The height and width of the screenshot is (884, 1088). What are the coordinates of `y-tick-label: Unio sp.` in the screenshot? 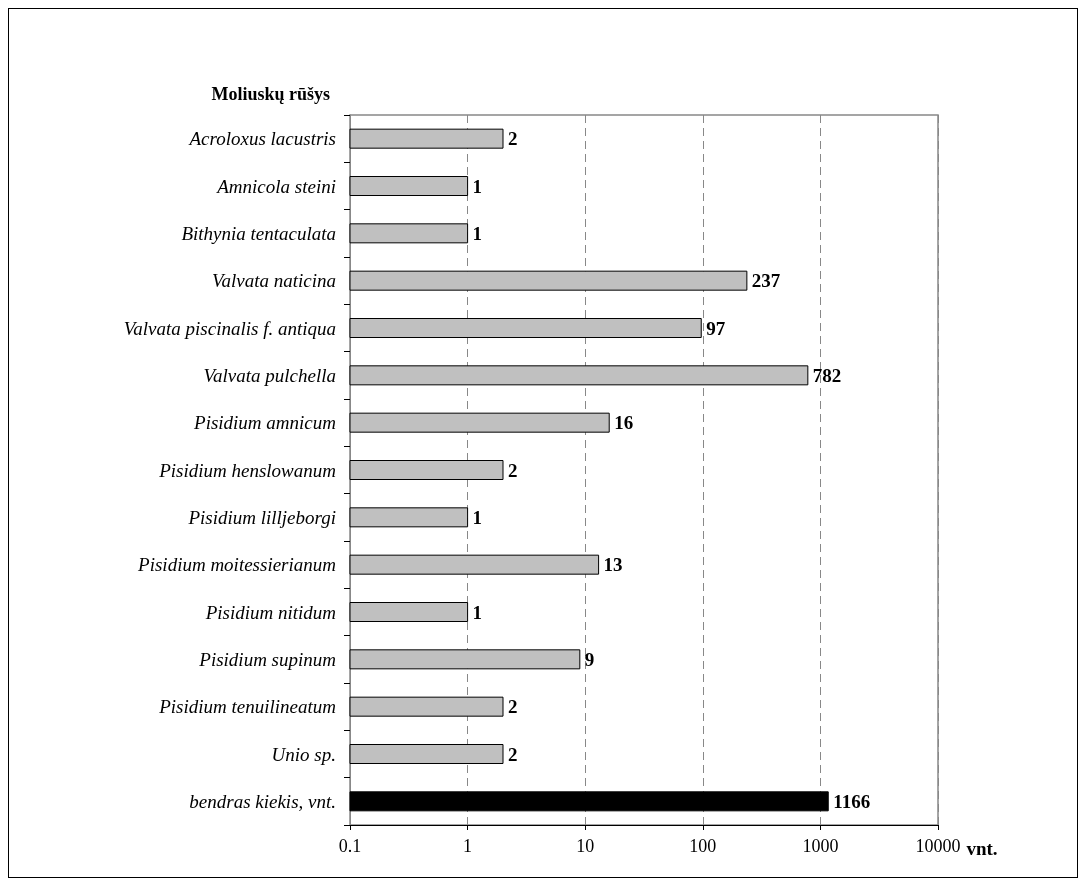 It's located at (303, 754).